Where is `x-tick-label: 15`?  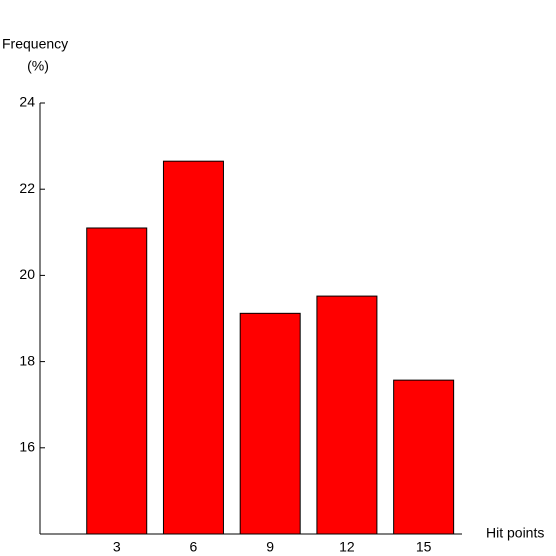 x-tick-label: 15 is located at coordinates (424, 547).